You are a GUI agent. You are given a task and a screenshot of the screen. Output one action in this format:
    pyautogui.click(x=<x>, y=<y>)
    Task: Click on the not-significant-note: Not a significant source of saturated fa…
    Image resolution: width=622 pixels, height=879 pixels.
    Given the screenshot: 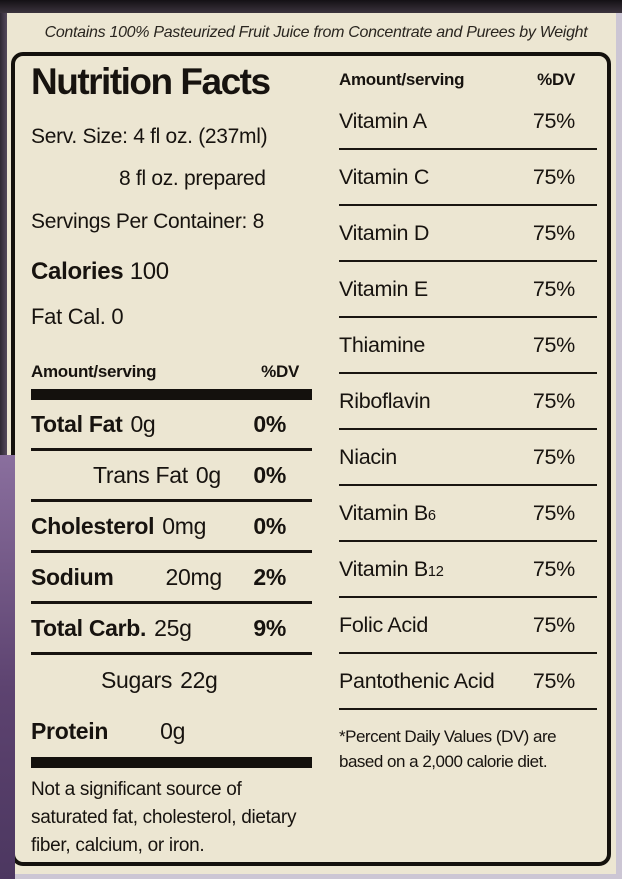 What is the action you would take?
    pyautogui.click(x=164, y=817)
    